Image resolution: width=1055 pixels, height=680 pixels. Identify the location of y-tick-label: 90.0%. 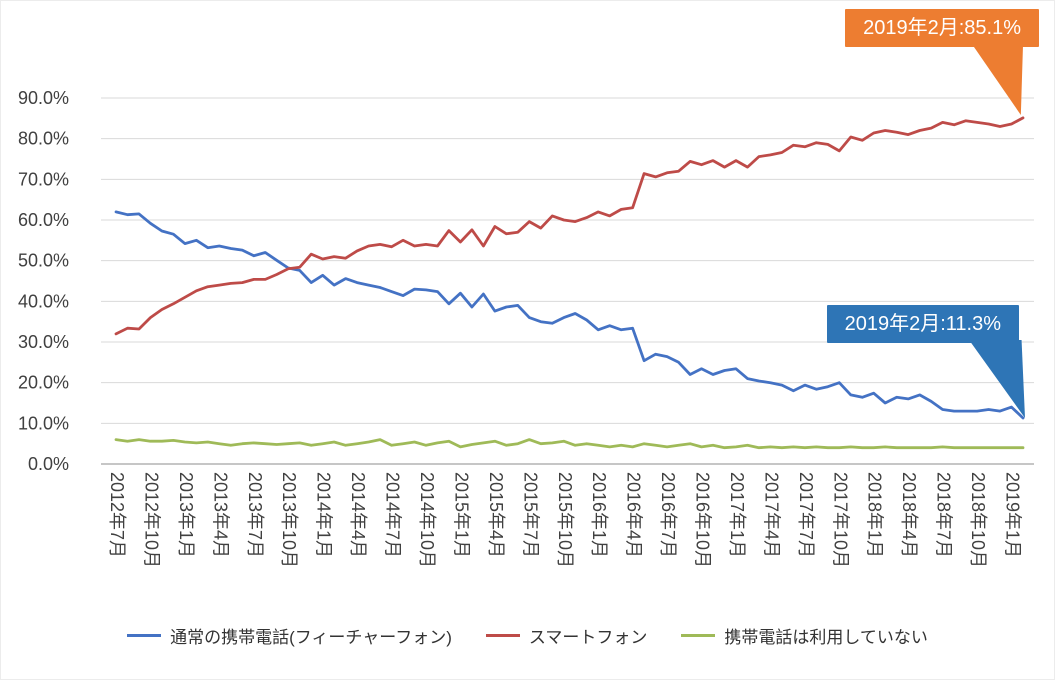
(43, 98).